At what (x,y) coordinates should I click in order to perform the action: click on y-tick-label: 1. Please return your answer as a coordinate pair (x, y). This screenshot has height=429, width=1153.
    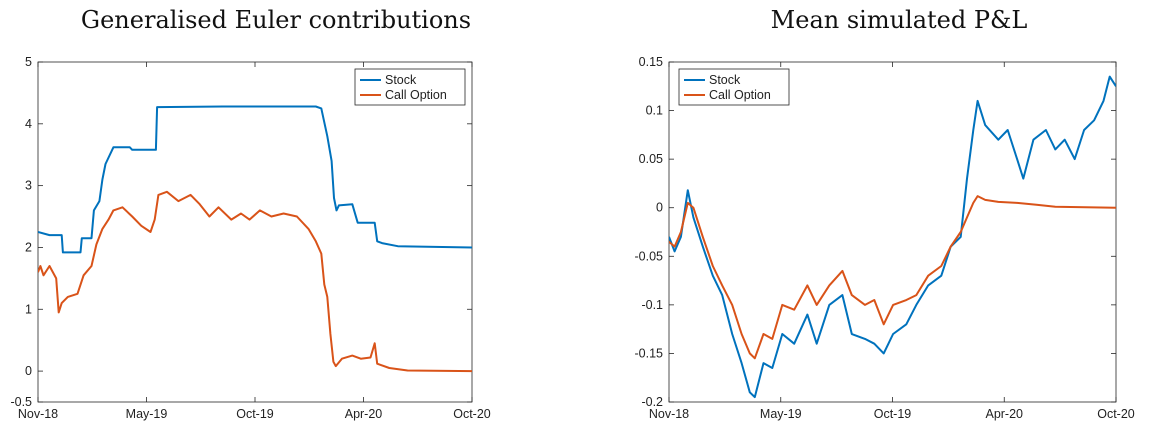
    Looking at the image, I should click on (28, 309).